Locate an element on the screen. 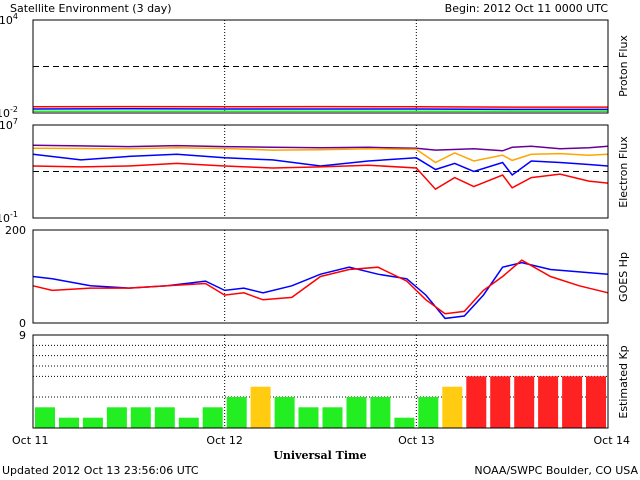 The height and width of the screenshot is (480, 640). goes-hp-label: GOES Hp is located at coordinates (623, 277).